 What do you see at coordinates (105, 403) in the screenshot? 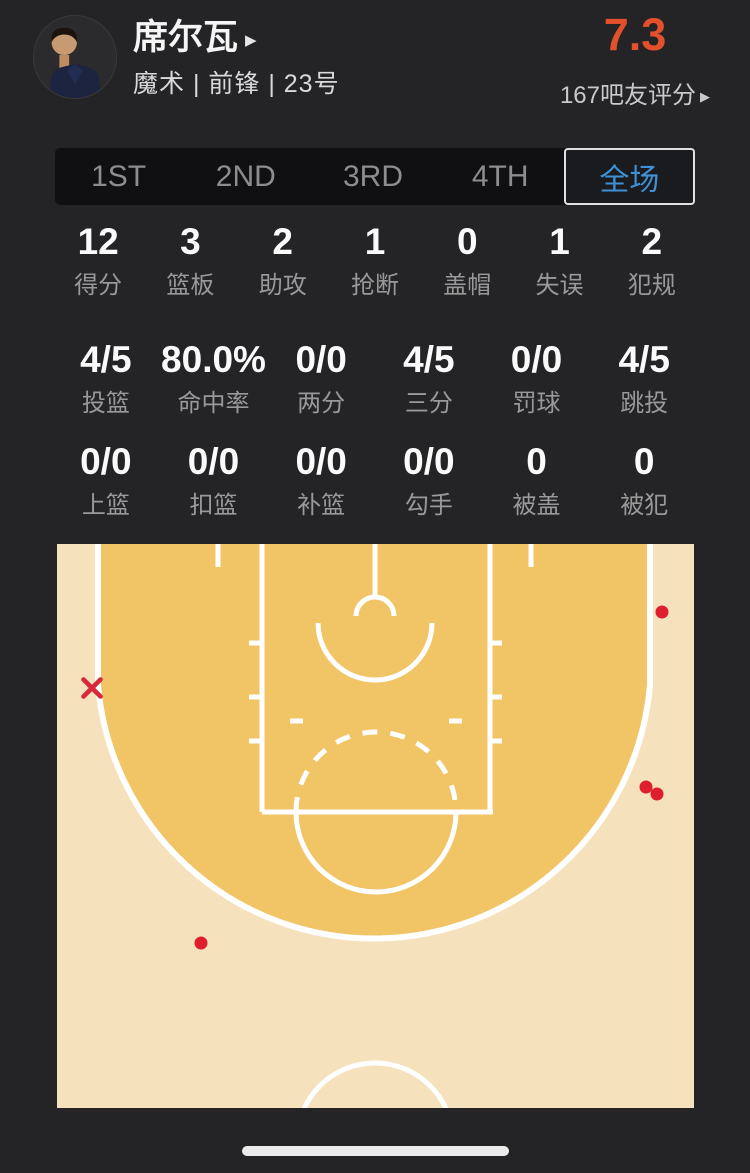
I see `stat-label: 投篮` at bounding box center [105, 403].